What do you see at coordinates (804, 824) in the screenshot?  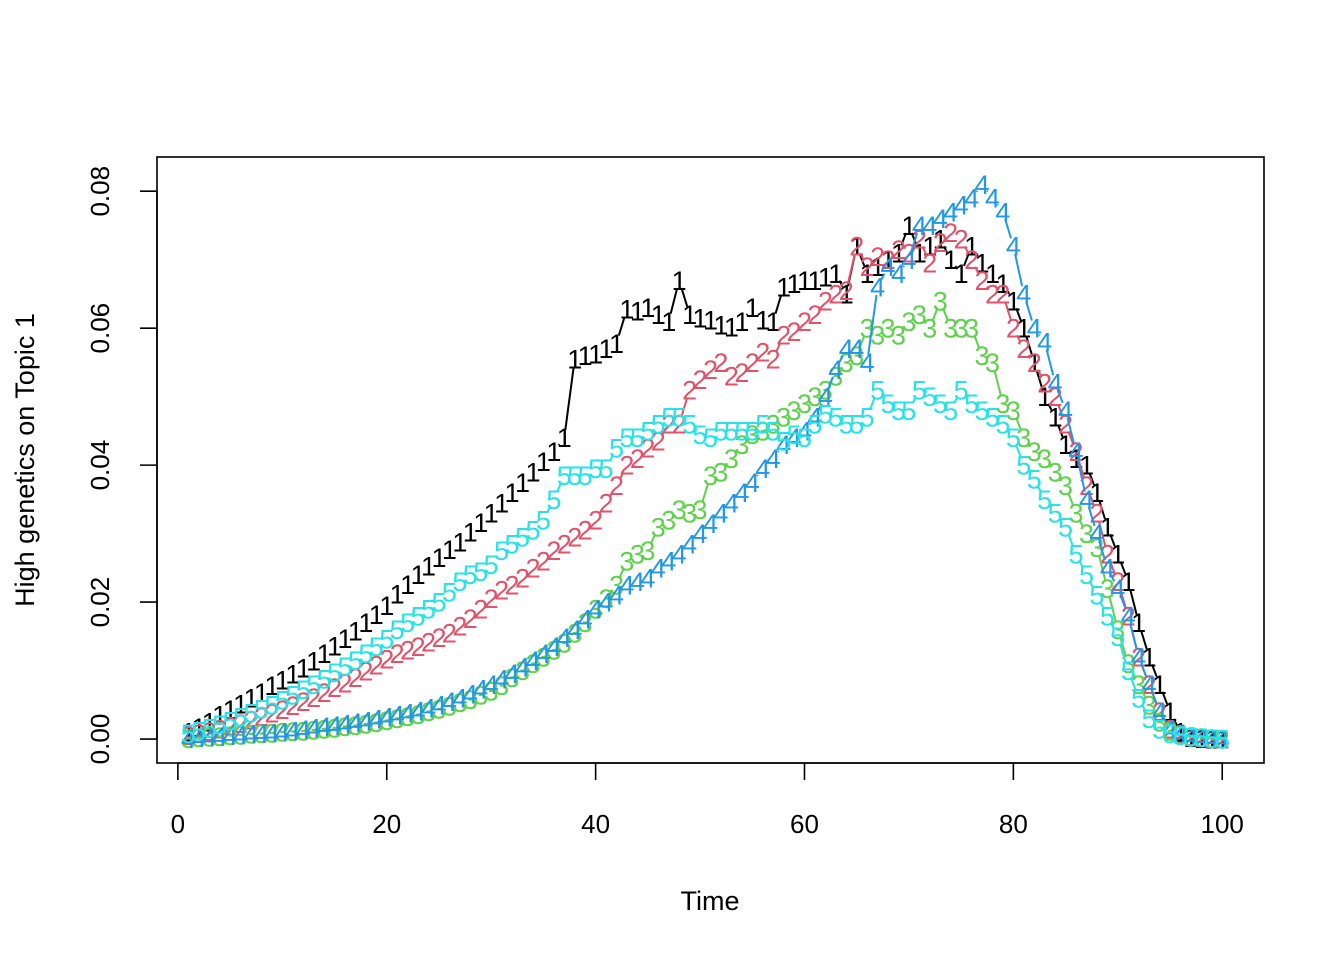 I see `x-tick-label: 60` at bounding box center [804, 824].